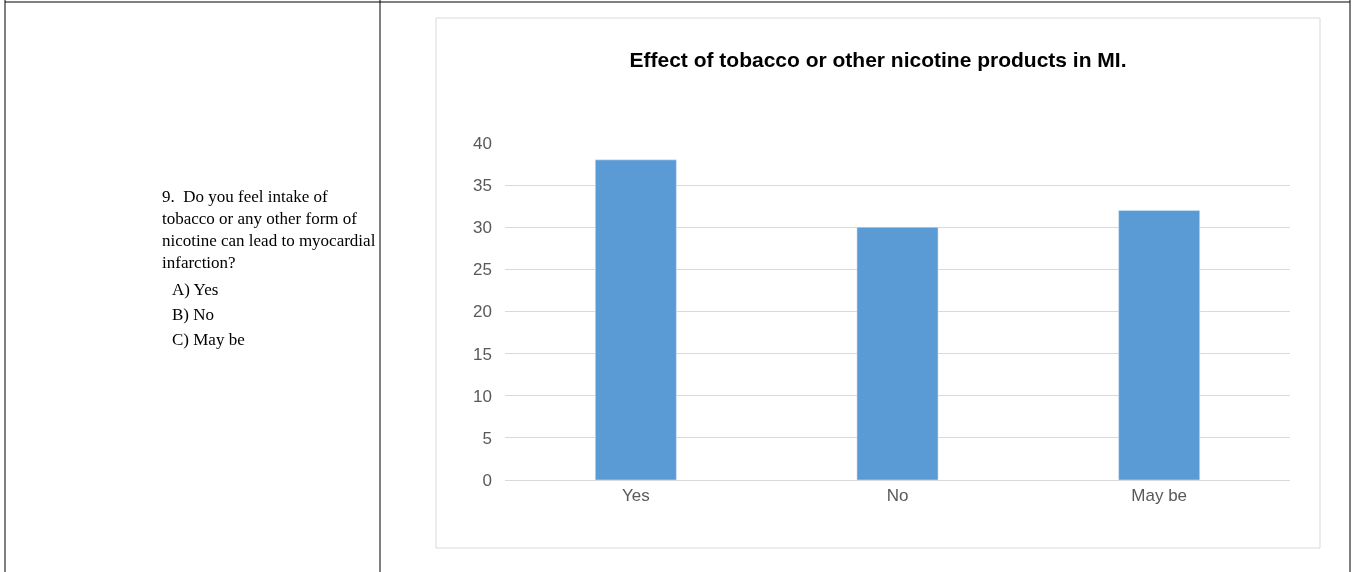  Describe the element at coordinates (208, 339) in the screenshot. I see `text: C) May be` at that location.